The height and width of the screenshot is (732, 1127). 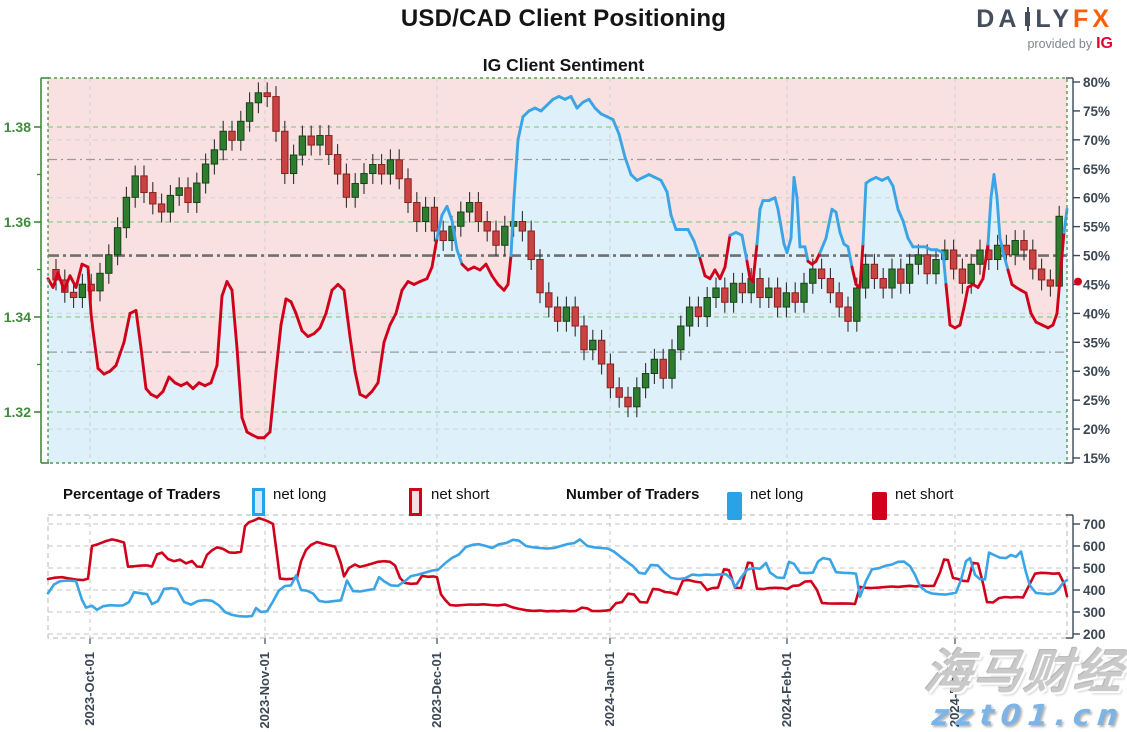 What do you see at coordinates (1096, 371) in the screenshot?
I see `svg-text: 30%` at bounding box center [1096, 371].